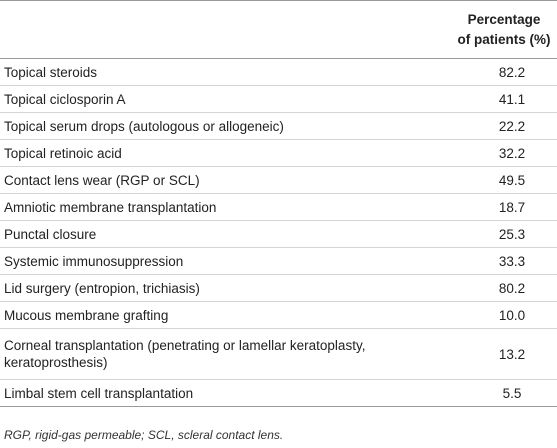 This screenshot has height=448, width=557. What do you see at coordinates (506, 29) in the screenshot?
I see `percentage-column-header: Percentage of patients (%)` at bounding box center [506, 29].